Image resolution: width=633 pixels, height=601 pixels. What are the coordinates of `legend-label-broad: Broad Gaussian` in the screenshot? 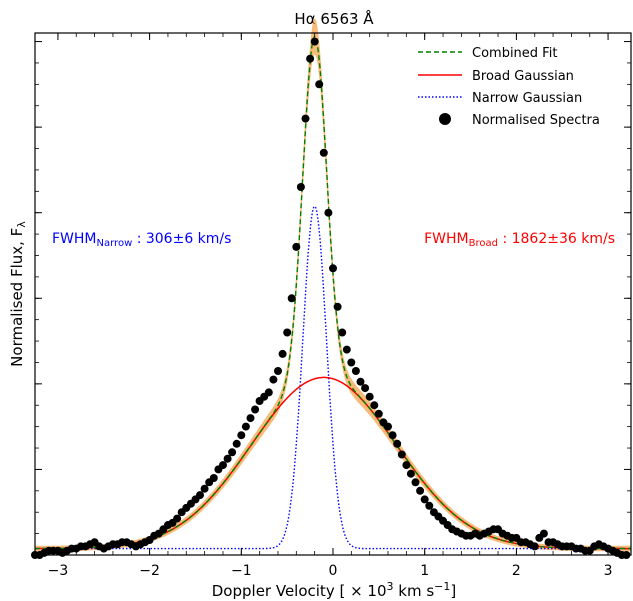 It's located at (523, 76).